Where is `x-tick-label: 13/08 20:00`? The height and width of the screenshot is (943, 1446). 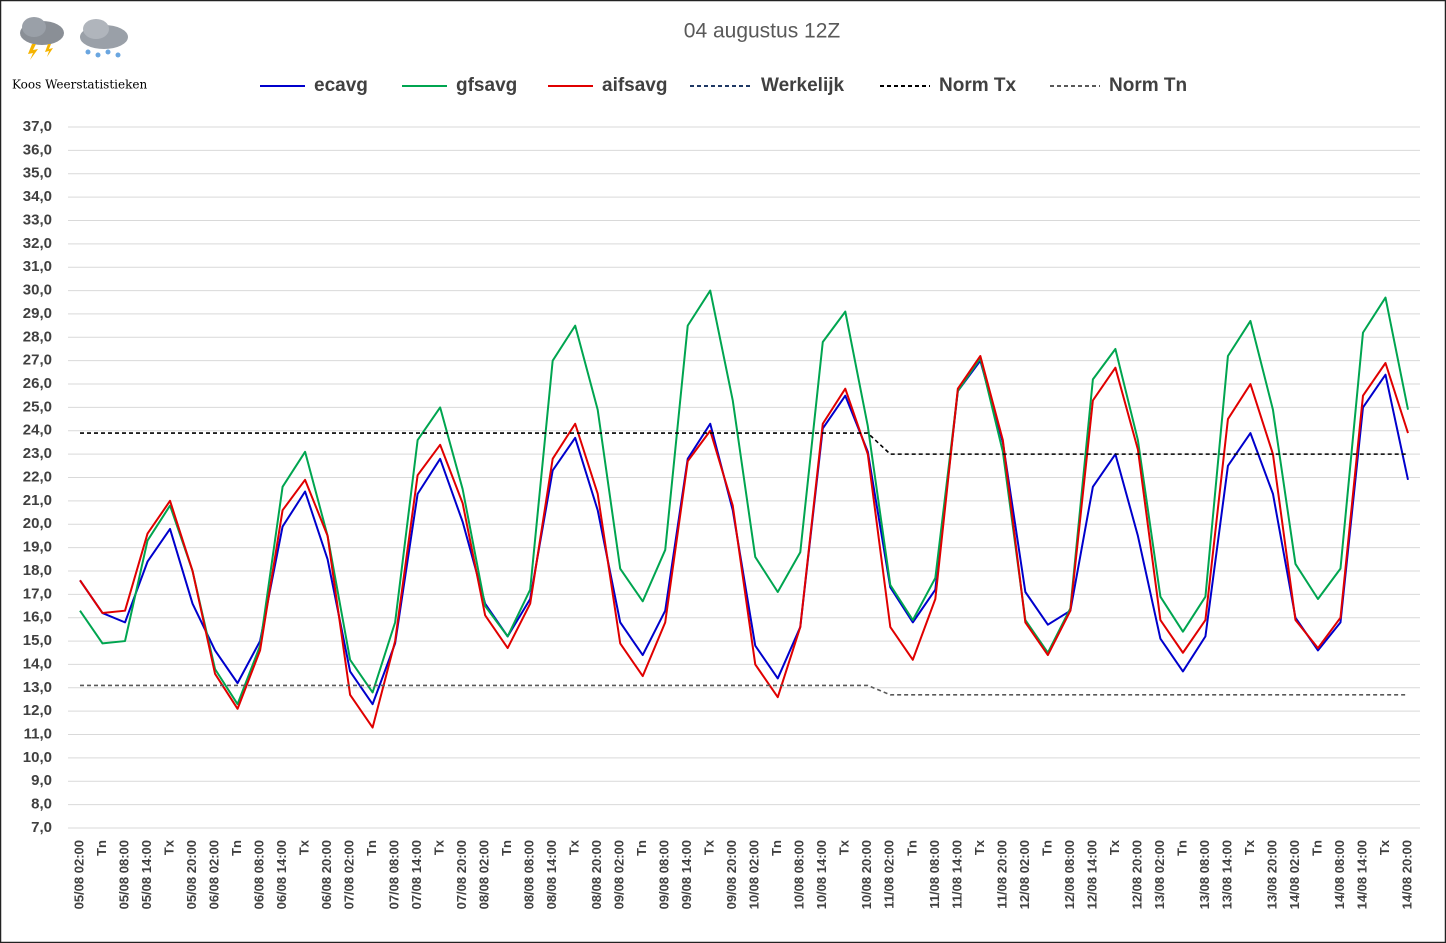
x-tick-label: 13/08 20:00 is located at coordinates (1271, 874).